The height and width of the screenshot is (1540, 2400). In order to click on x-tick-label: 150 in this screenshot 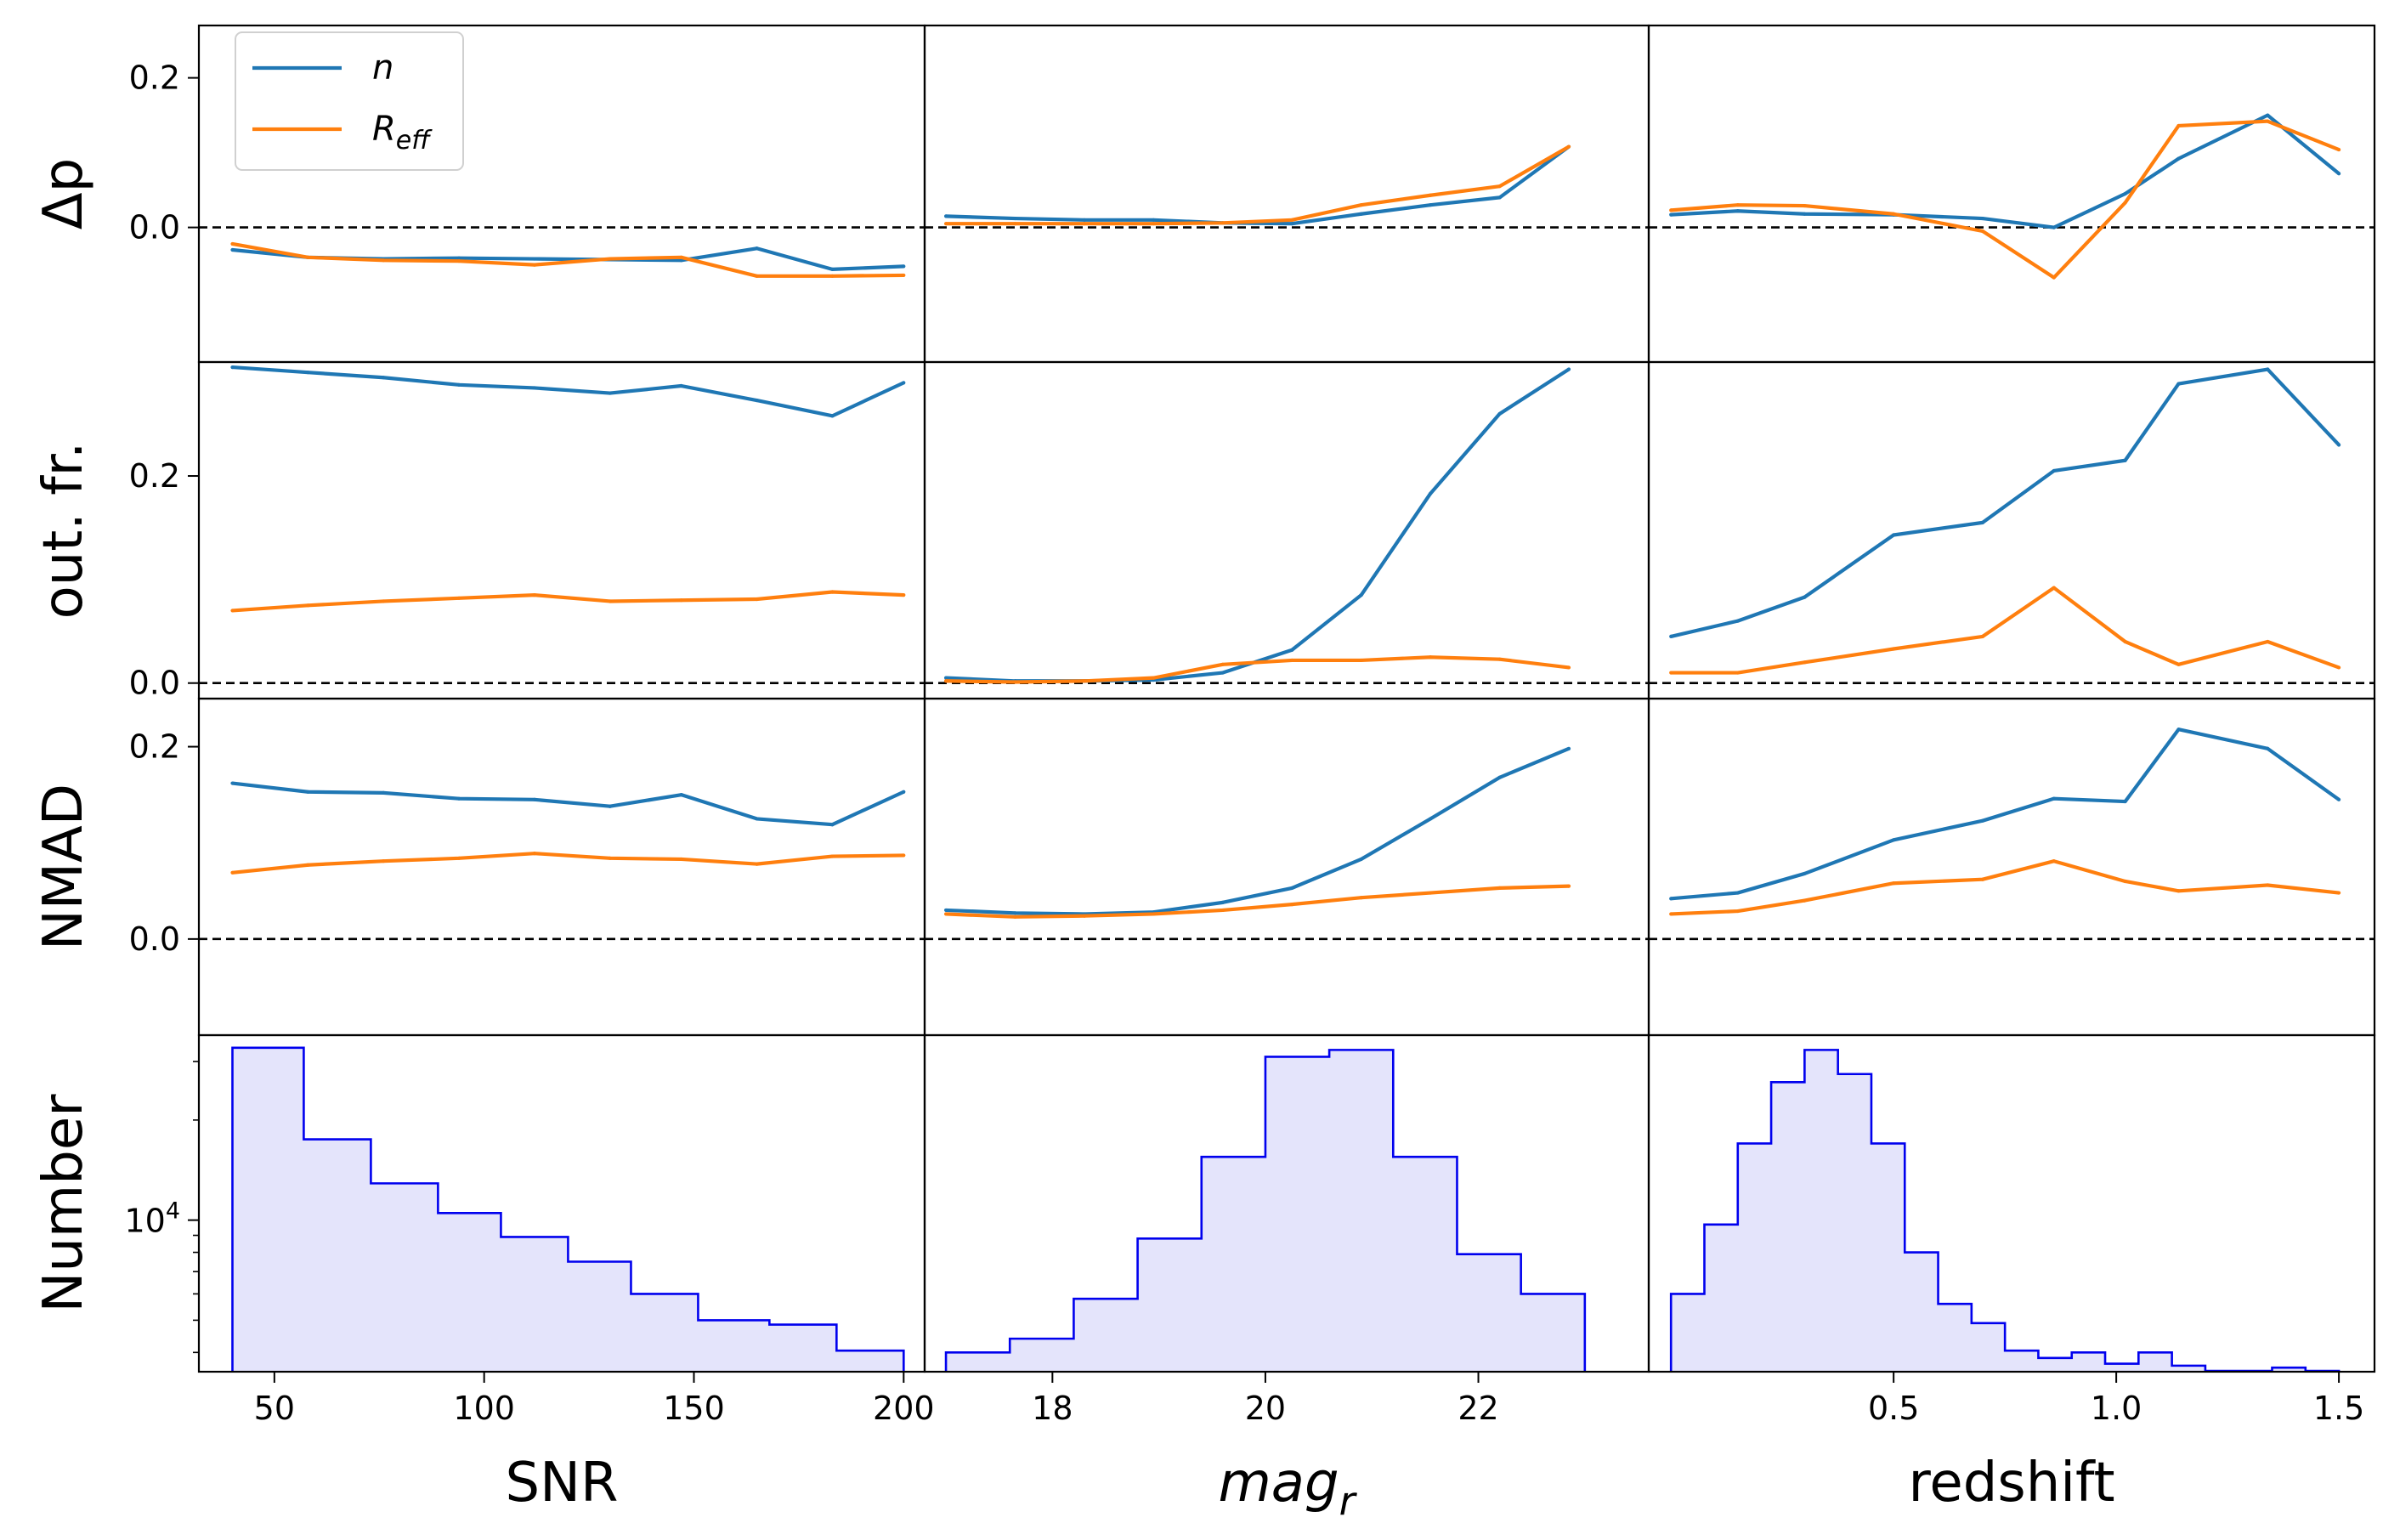, I will do `click(694, 1408)`.